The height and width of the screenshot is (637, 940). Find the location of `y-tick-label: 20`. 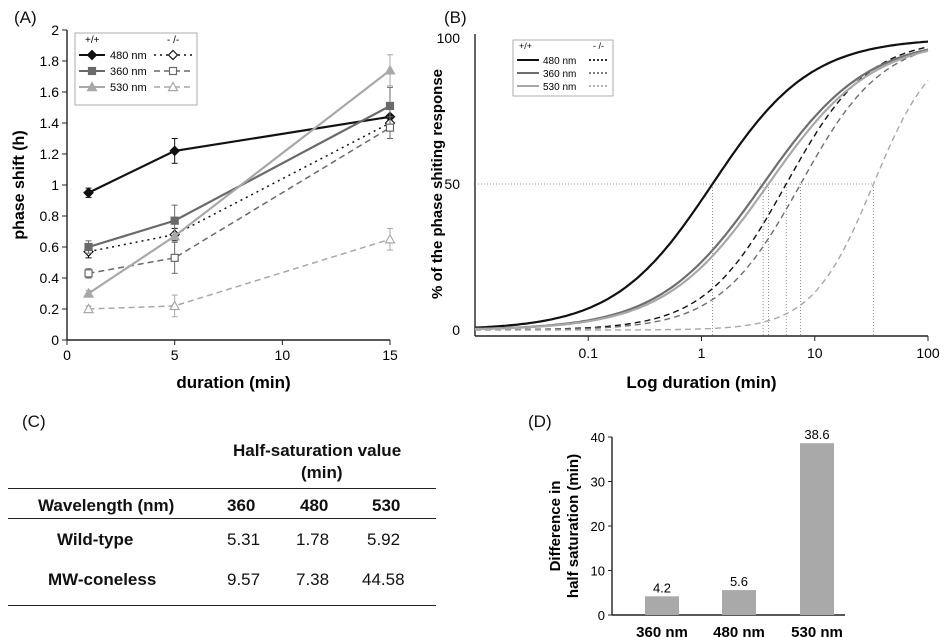

y-tick-label: 20 is located at coordinates (598, 526).